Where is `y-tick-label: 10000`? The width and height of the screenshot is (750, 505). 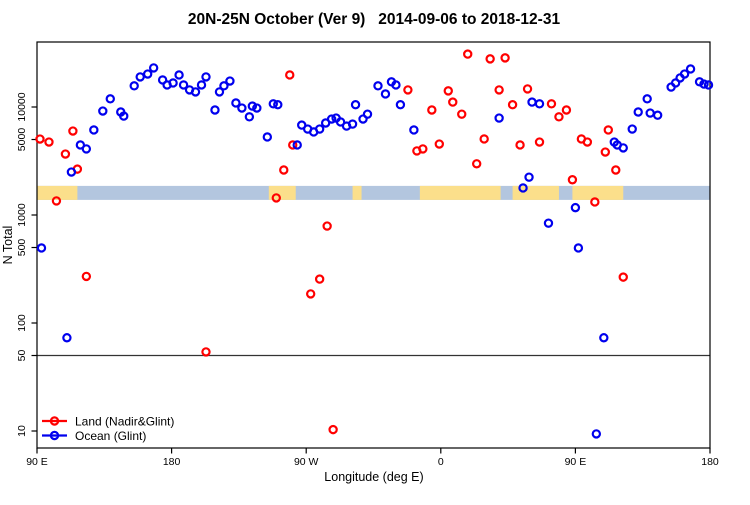
y-tick-label: 10000 is located at coordinates (22, 106).